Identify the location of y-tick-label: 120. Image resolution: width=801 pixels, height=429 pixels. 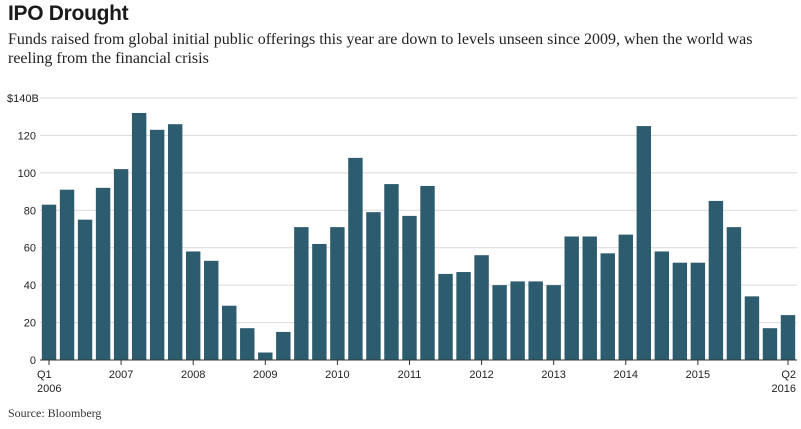
(27, 136).